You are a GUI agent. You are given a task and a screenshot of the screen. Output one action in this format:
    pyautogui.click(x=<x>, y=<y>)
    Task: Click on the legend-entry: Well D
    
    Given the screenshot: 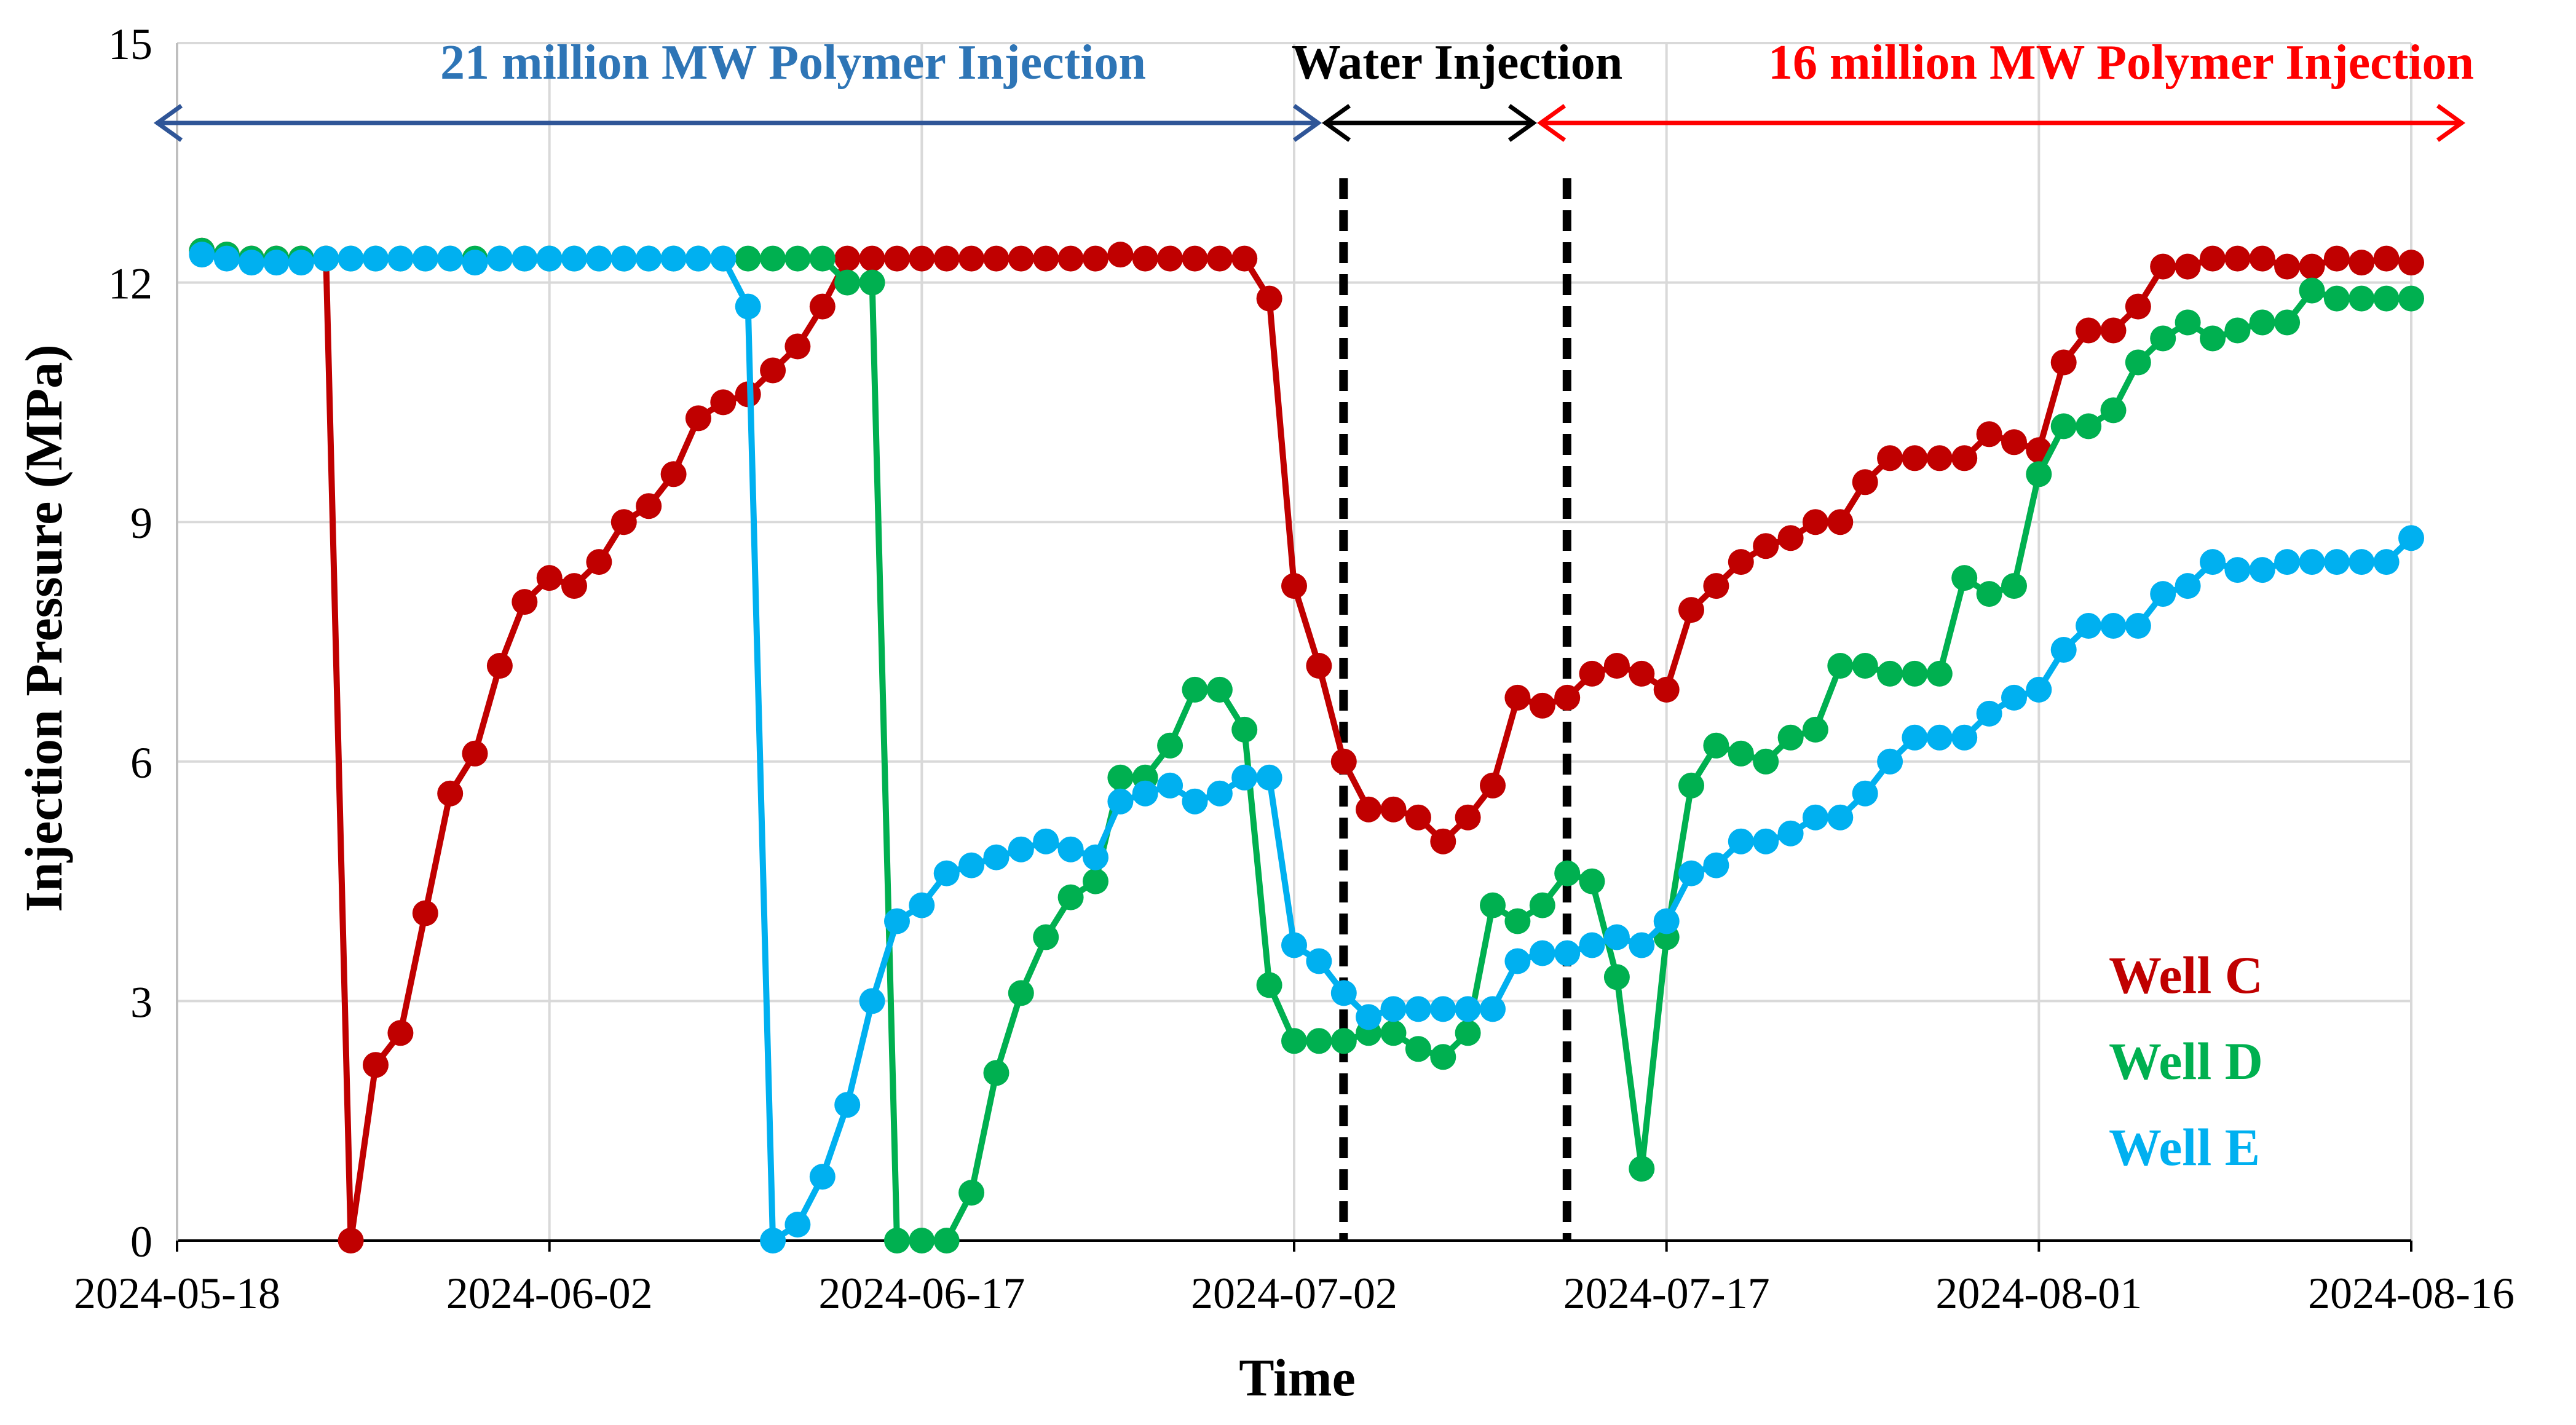 What is the action you would take?
    pyautogui.click(x=2186, y=1061)
    